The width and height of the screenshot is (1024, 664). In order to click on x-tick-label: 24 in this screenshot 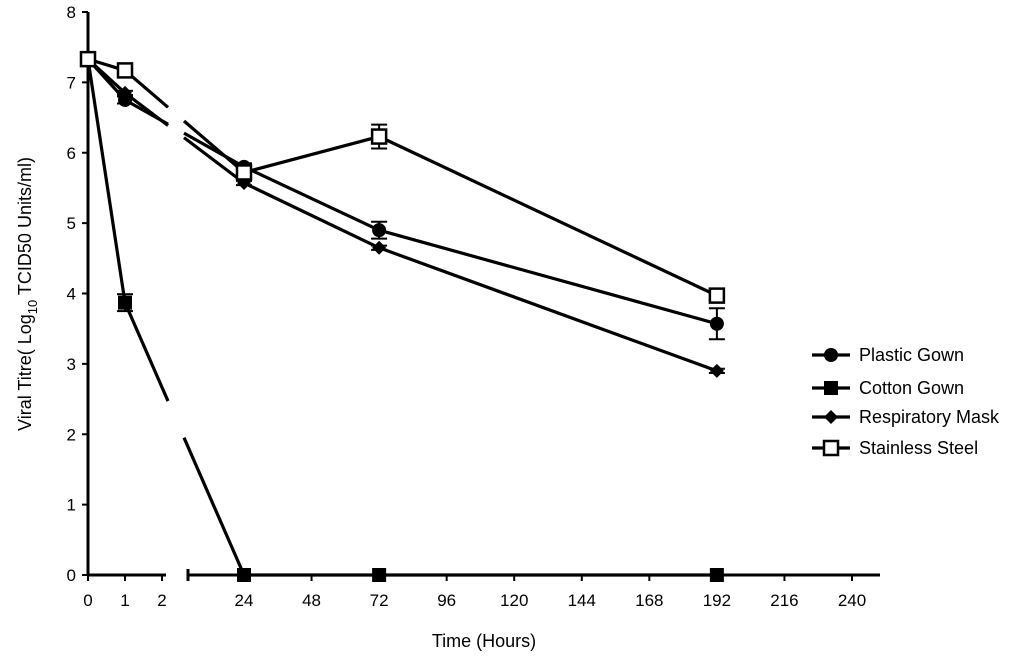, I will do `click(244, 600)`.